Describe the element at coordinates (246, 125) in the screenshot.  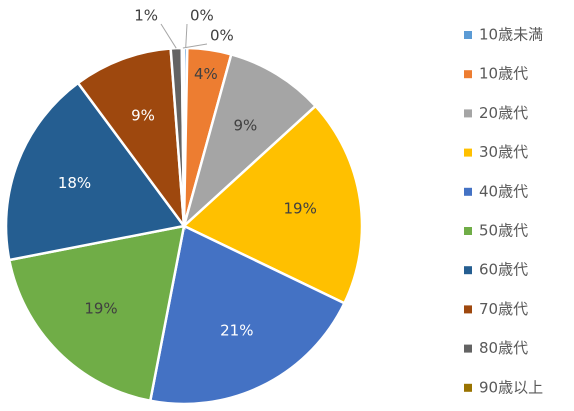
I see `data-label-3: 9%` at that location.